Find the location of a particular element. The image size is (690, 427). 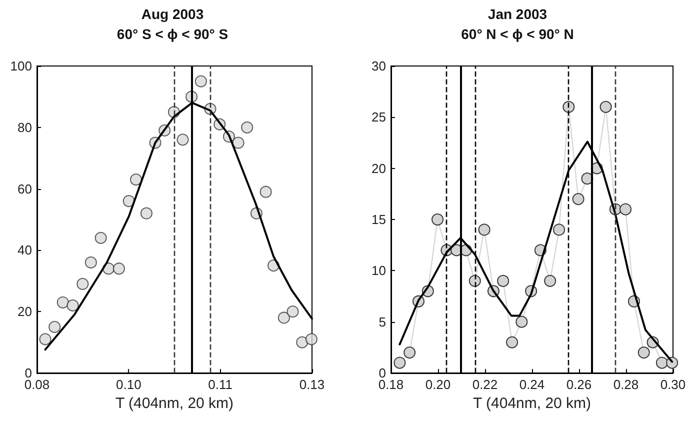

chart-title: Jan 2003 is located at coordinates (518, 14).